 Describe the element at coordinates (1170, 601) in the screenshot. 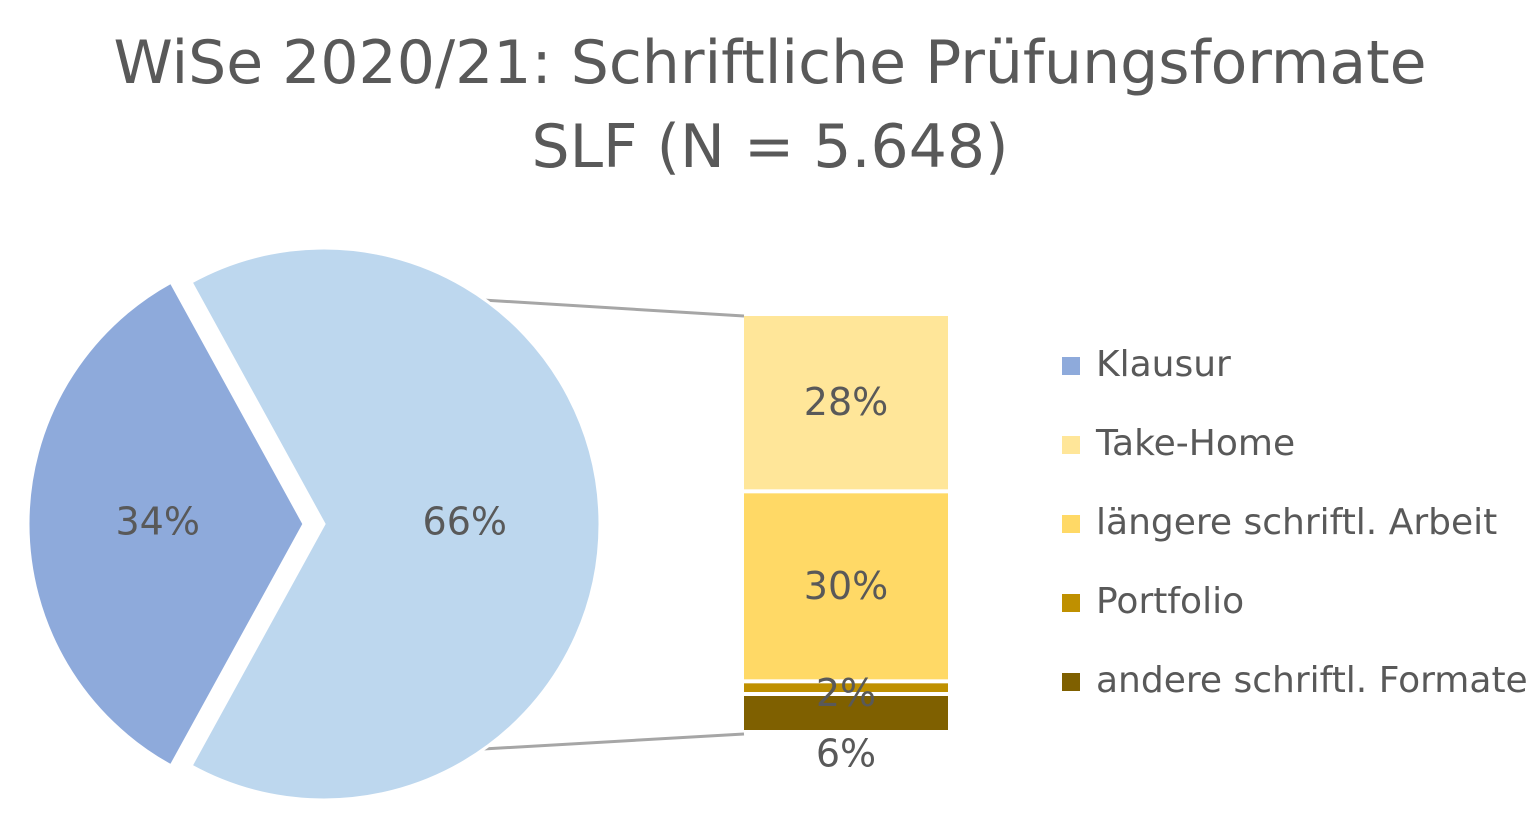

I see `legend-label: Portfolio` at that location.